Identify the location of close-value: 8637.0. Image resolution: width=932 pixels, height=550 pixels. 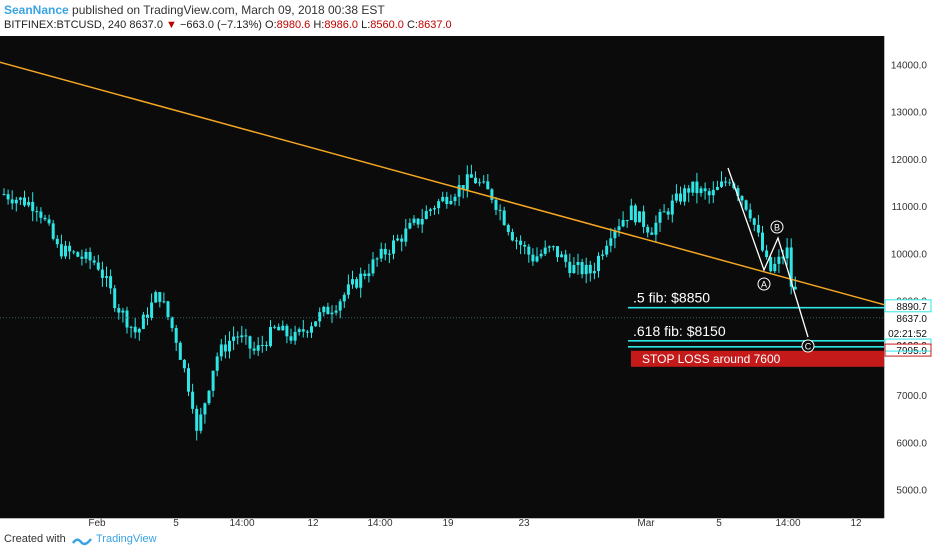
(434, 25).